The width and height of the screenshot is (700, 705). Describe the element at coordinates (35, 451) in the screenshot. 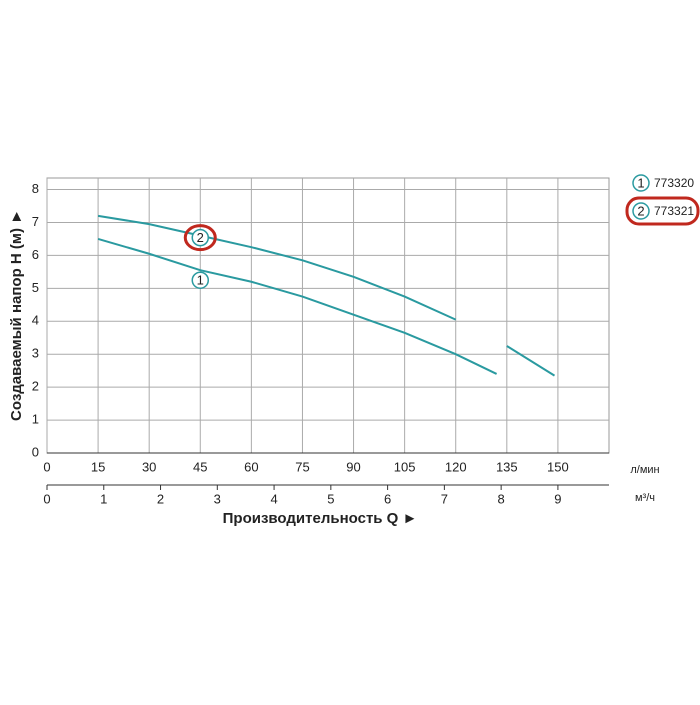

I see `y-tick-label: 0` at that location.